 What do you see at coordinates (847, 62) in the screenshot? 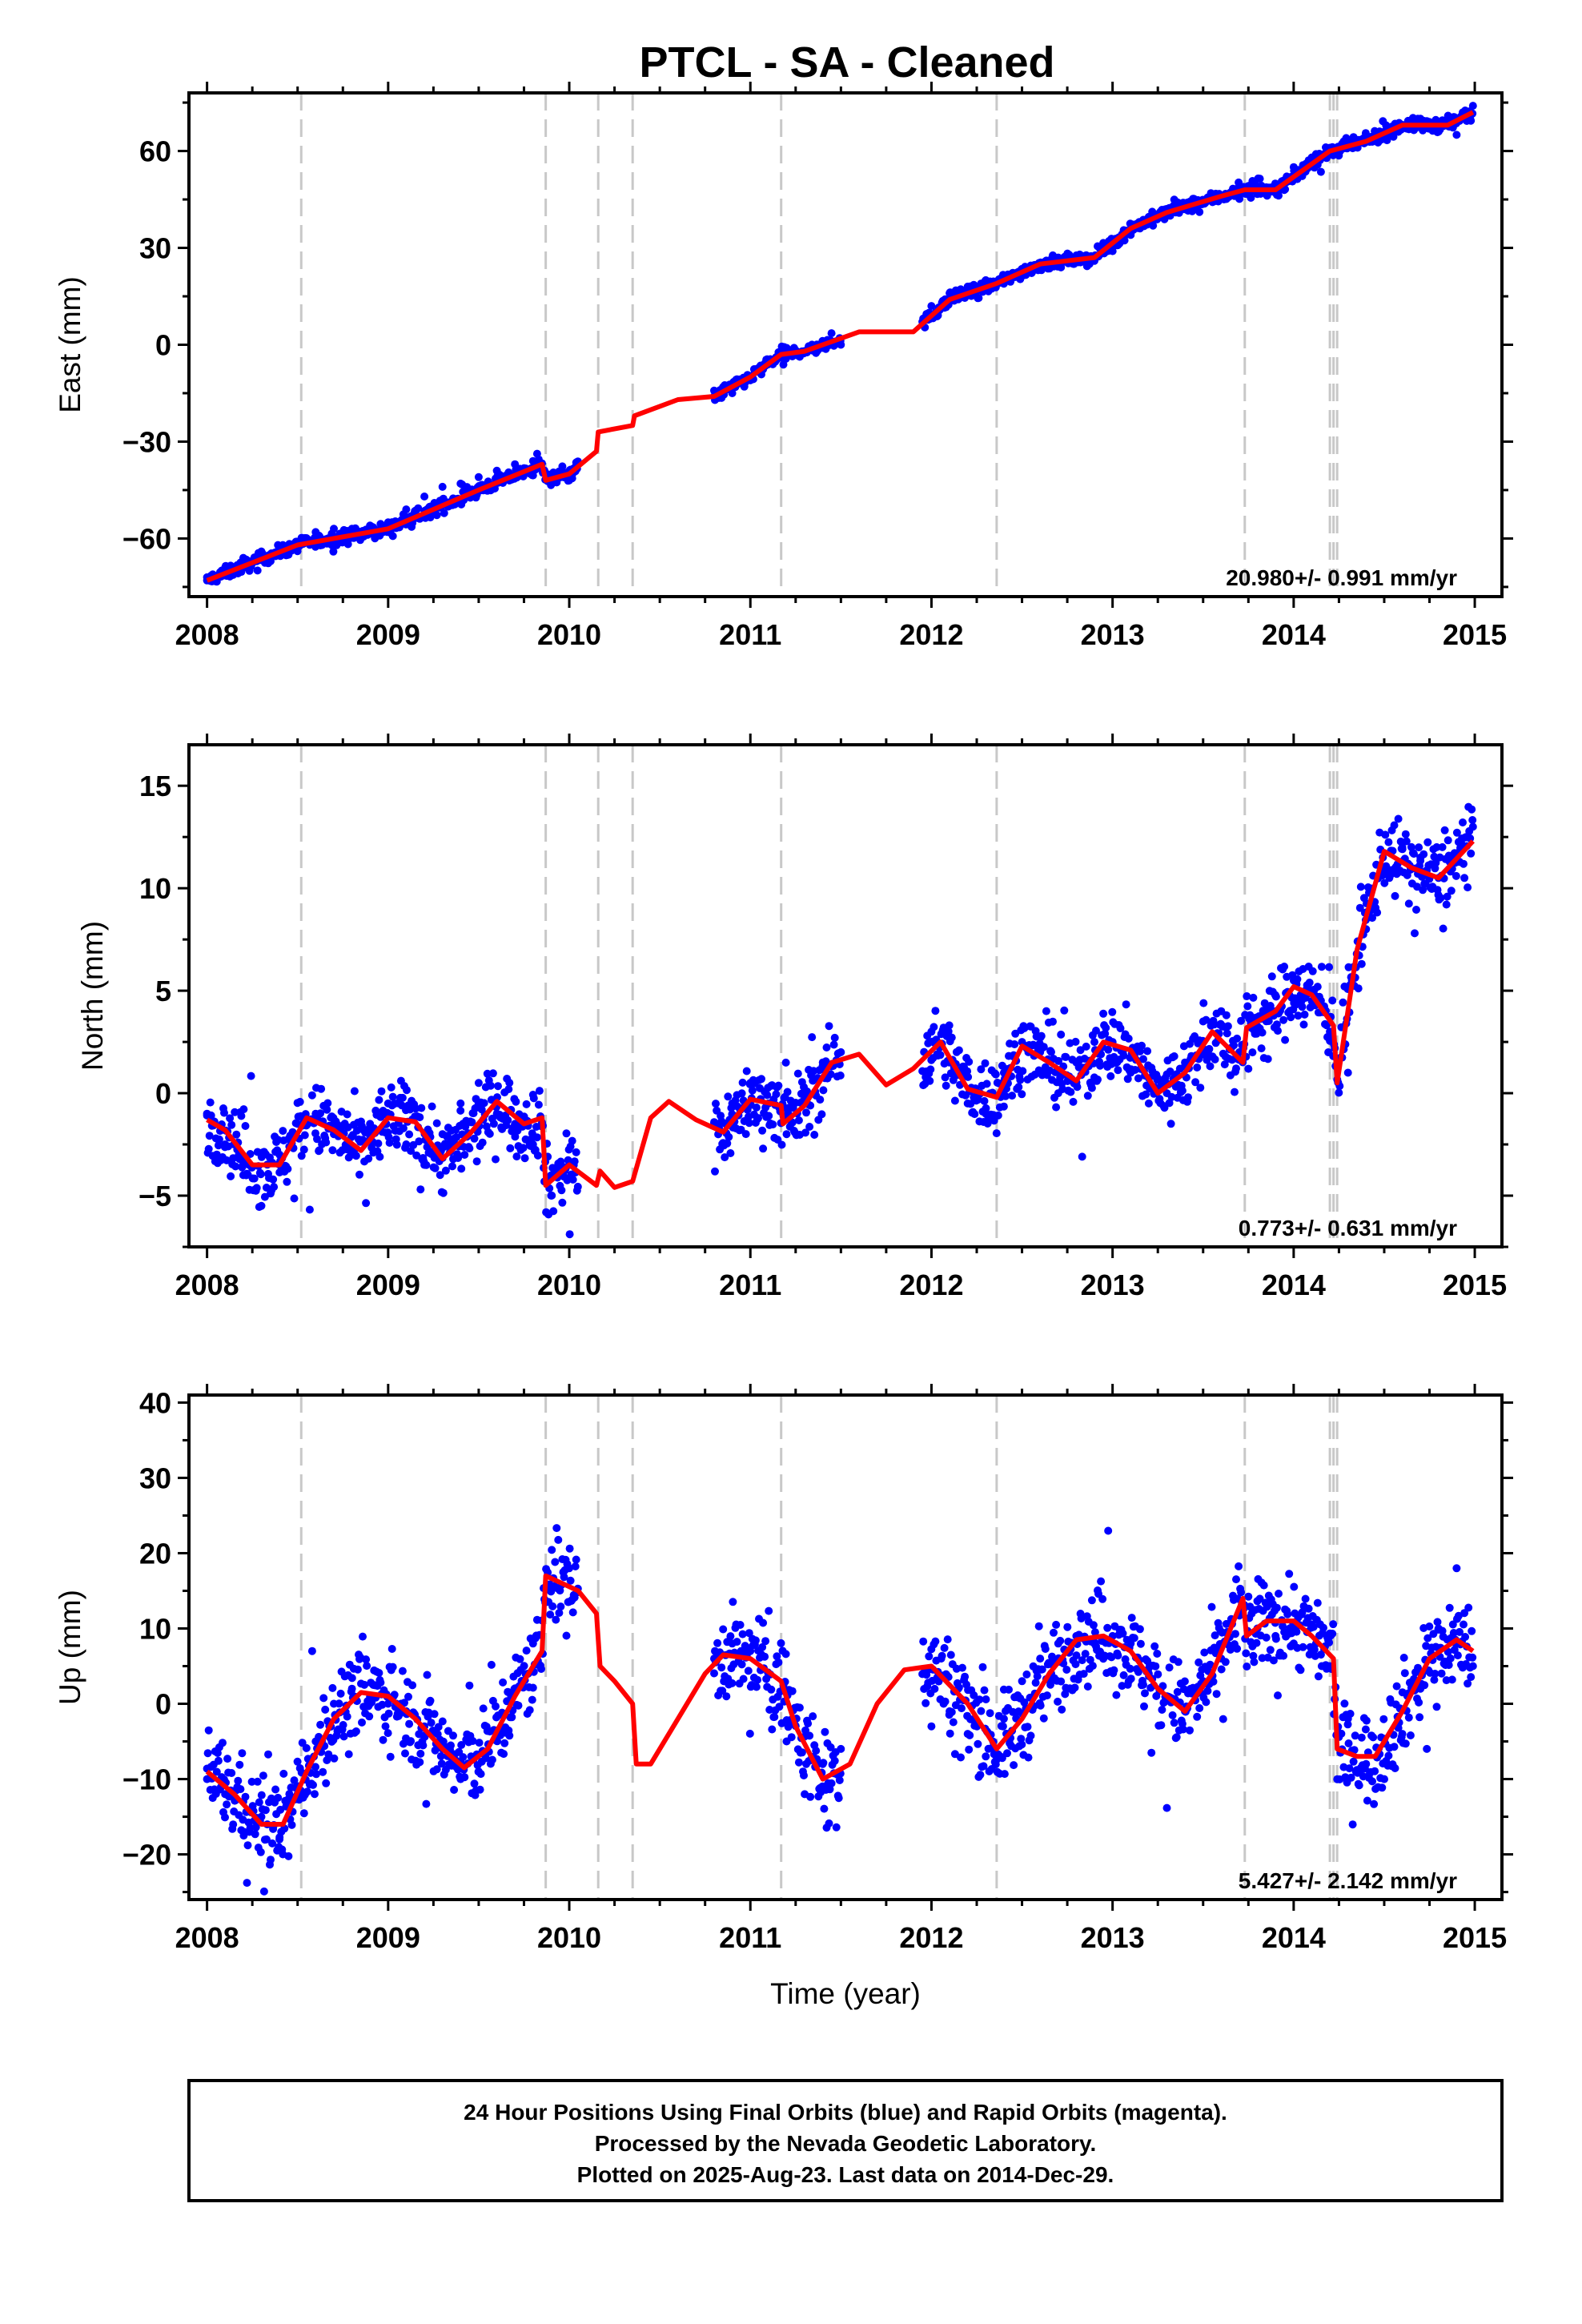
I see `chart-title: PTCL - SA - Cleaned` at bounding box center [847, 62].